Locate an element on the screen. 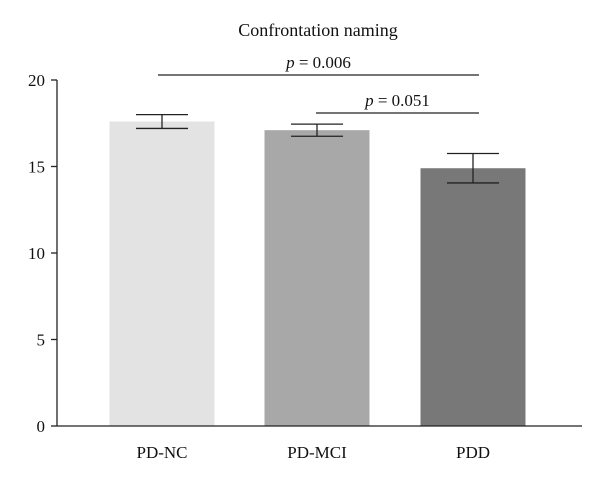  significance-annotations: p = 0.006 p = 0.051 is located at coordinates (318, 83).